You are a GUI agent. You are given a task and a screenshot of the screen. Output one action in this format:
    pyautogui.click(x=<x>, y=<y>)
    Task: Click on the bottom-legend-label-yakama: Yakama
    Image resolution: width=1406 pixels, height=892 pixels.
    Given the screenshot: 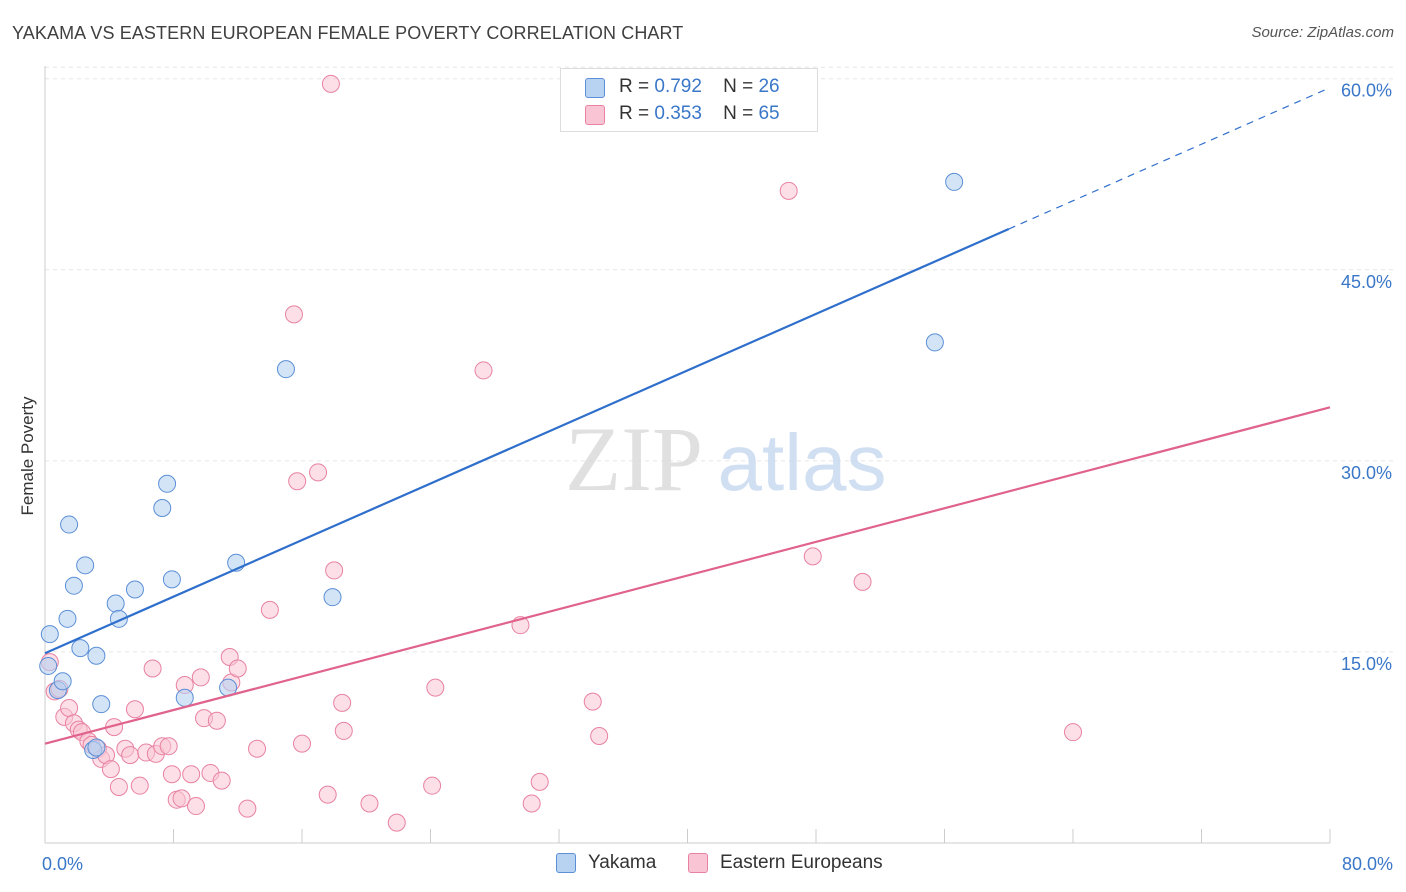 What is the action you would take?
    pyautogui.click(x=622, y=862)
    